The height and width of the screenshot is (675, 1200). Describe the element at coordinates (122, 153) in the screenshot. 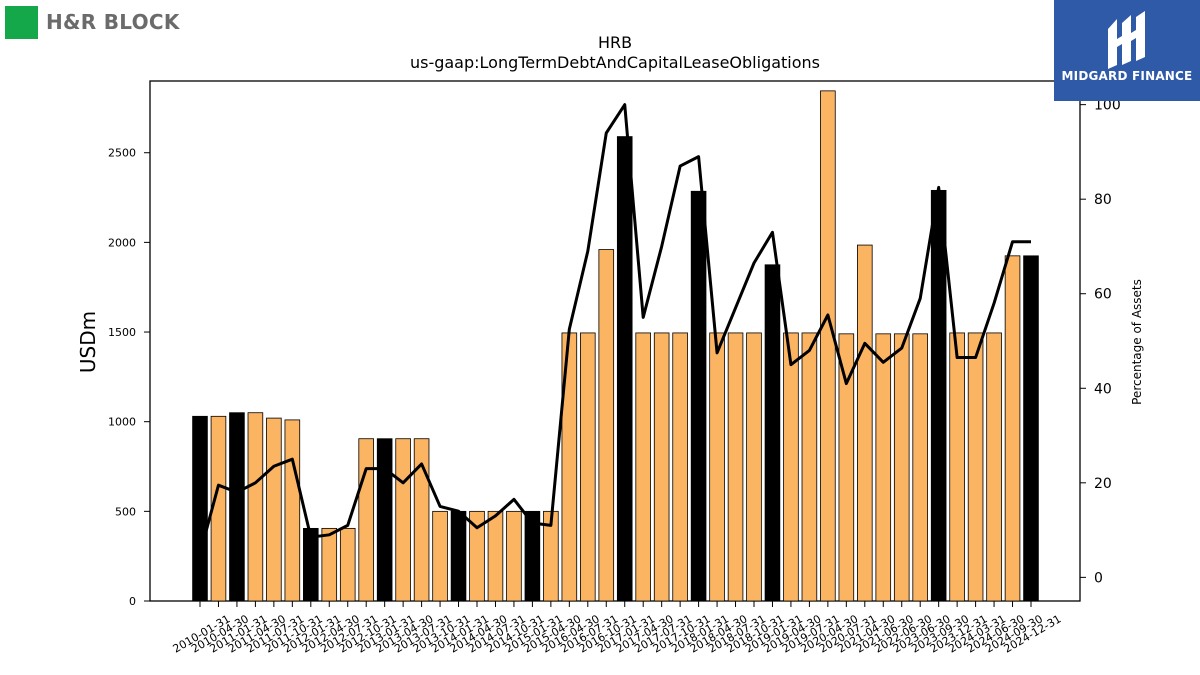

I see `y-tick-label: 2500` at that location.